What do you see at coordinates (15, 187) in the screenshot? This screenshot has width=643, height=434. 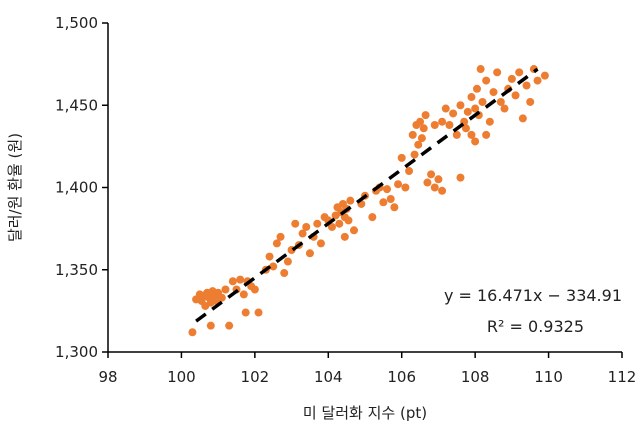 I see `y-axis-title: 달러/원 환율 (원)` at bounding box center [15, 187].